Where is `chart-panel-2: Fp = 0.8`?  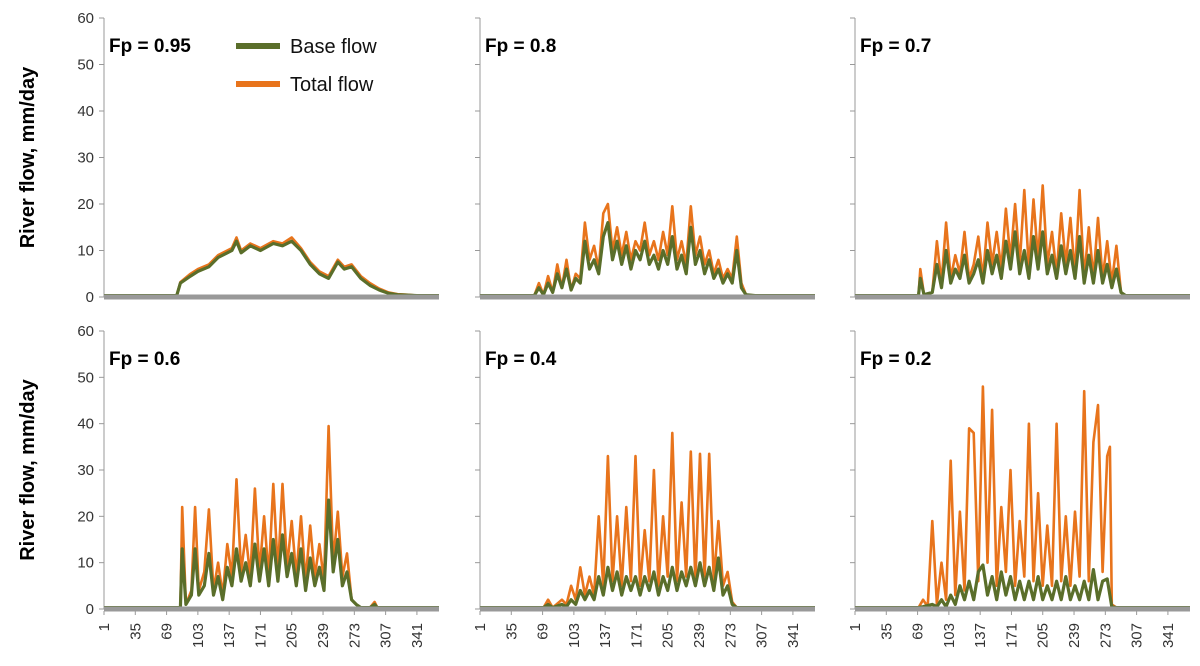
chart-panel-2: Fp = 0.8 is located at coordinates (645, 158).